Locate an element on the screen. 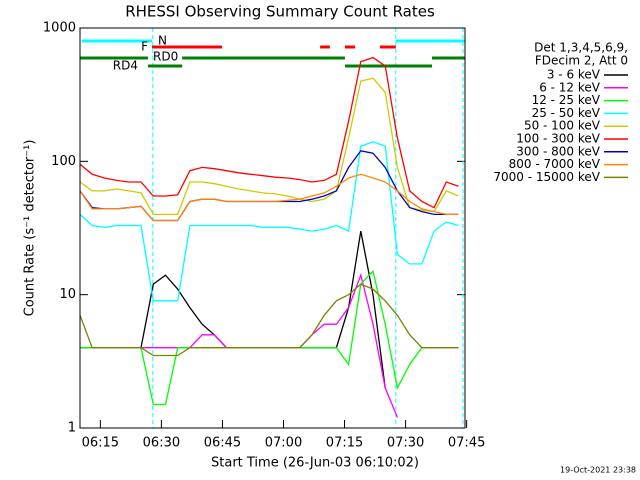 The width and height of the screenshot is (640, 480). legend-label: 3 - 6 keV is located at coordinates (574, 75).